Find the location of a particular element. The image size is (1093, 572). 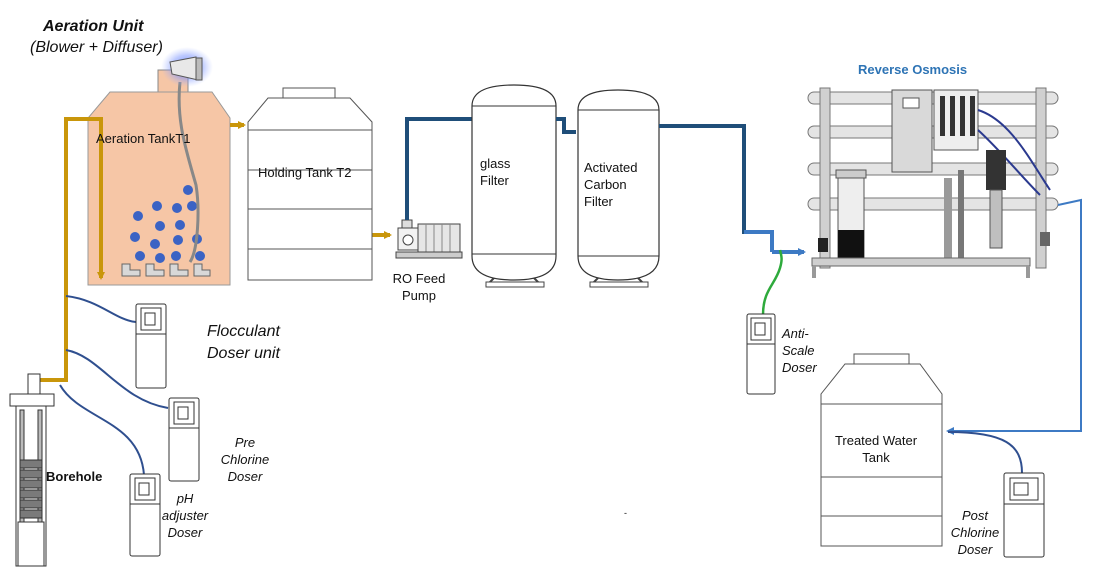

stray-mark: - is located at coordinates (625, 513).